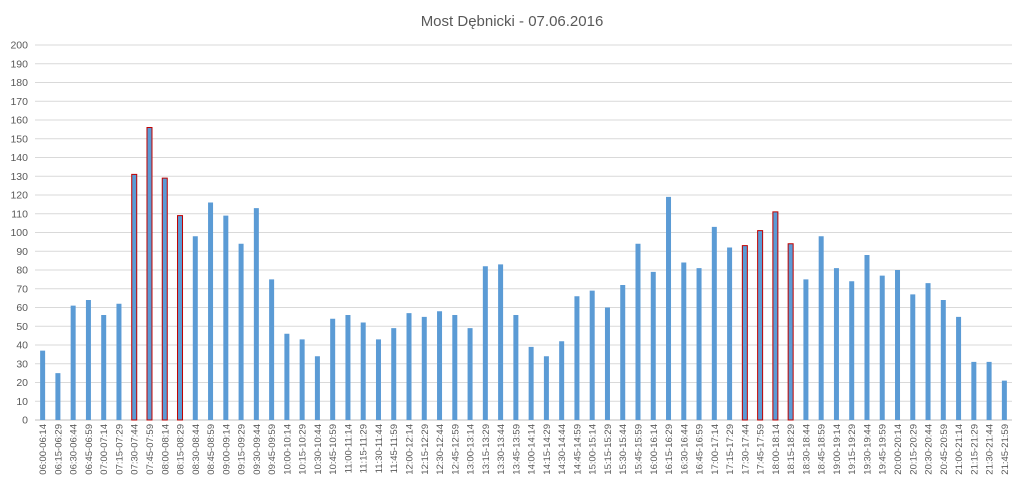  What do you see at coordinates (22, 364) in the screenshot?
I see `y-tick-label: 30` at bounding box center [22, 364].